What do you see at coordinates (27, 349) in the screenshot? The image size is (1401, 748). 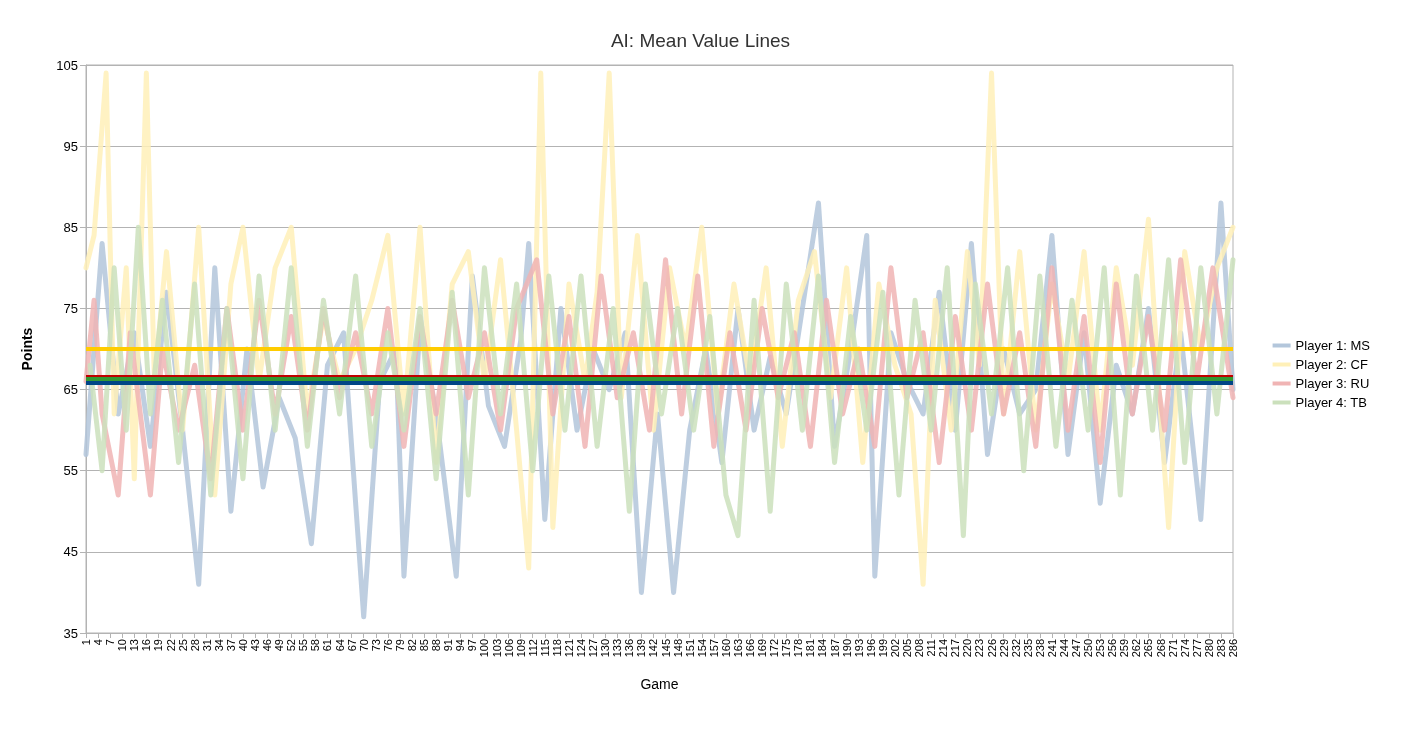 I see `y-axis-title: Points` at bounding box center [27, 349].